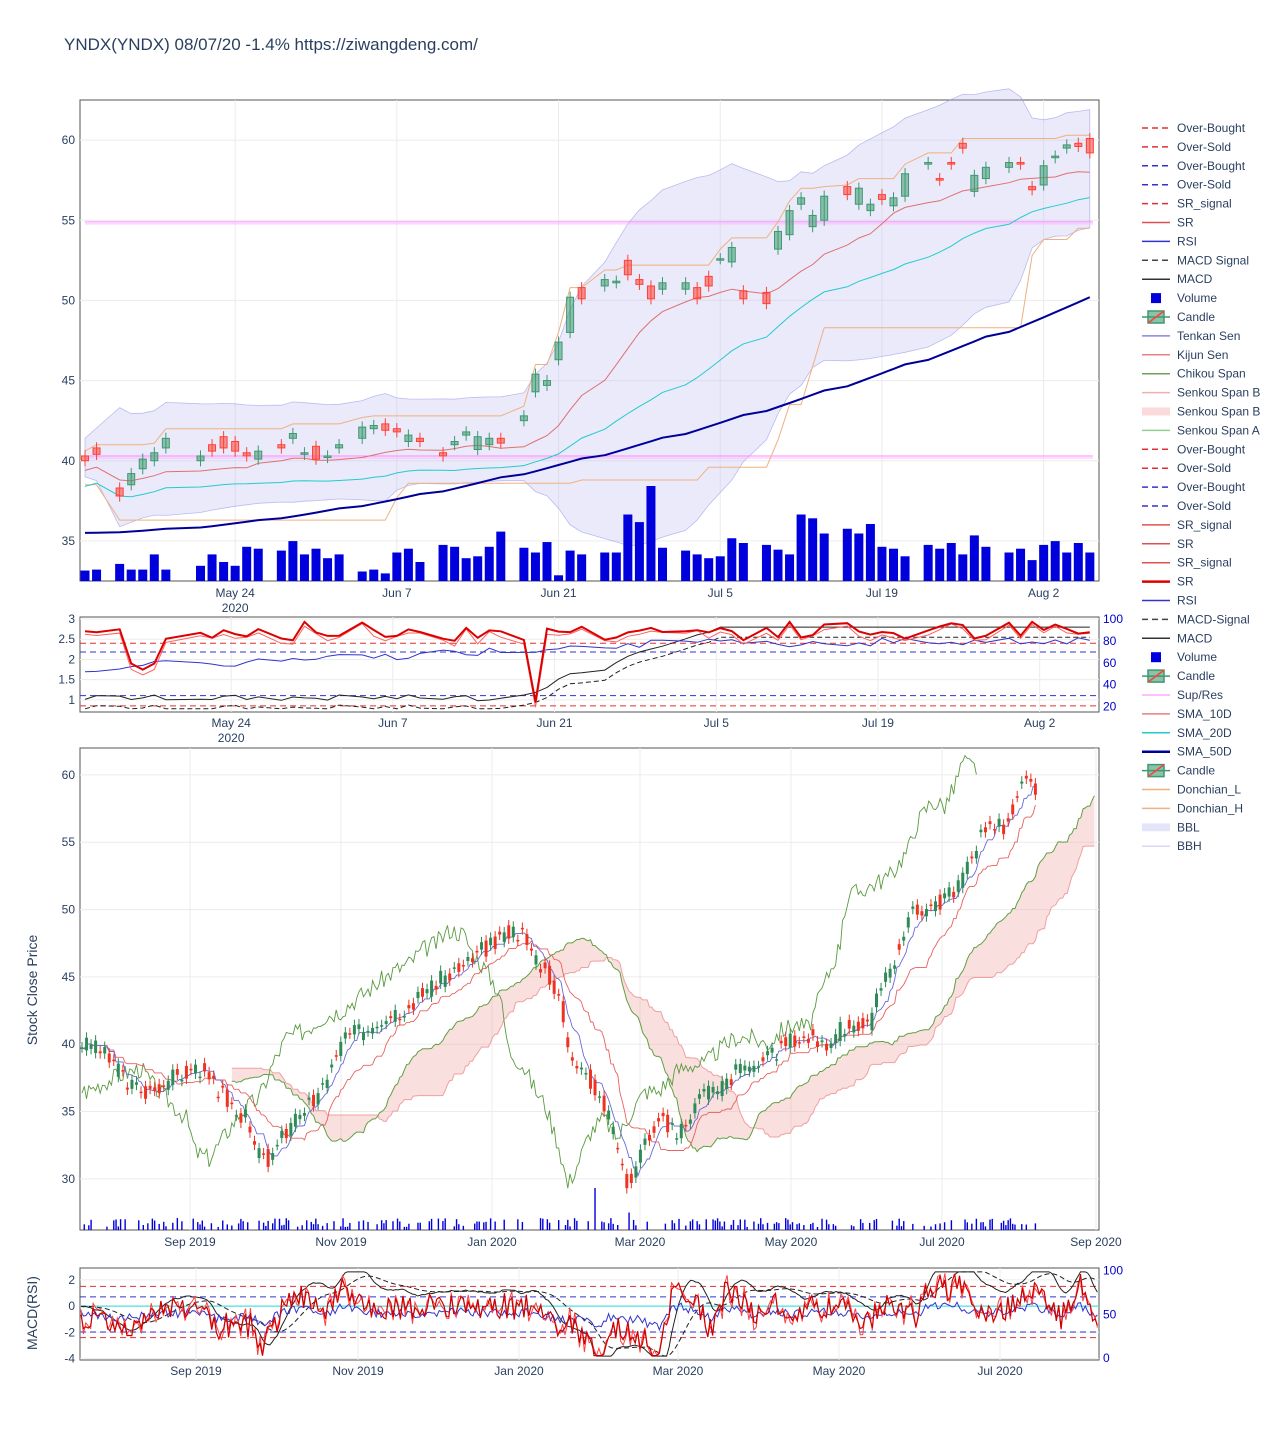 This screenshot has width=1280, height=1440. What do you see at coordinates (69, 910) in the screenshot?
I see `y-tick-label: 50` at bounding box center [69, 910].